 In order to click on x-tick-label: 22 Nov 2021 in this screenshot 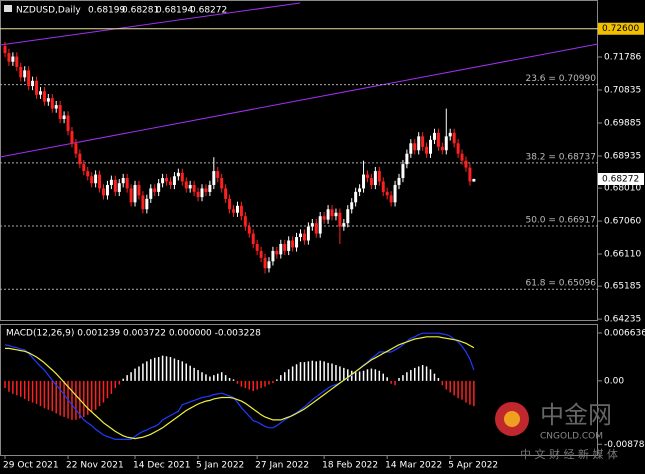, I will do `click(95, 466)`.